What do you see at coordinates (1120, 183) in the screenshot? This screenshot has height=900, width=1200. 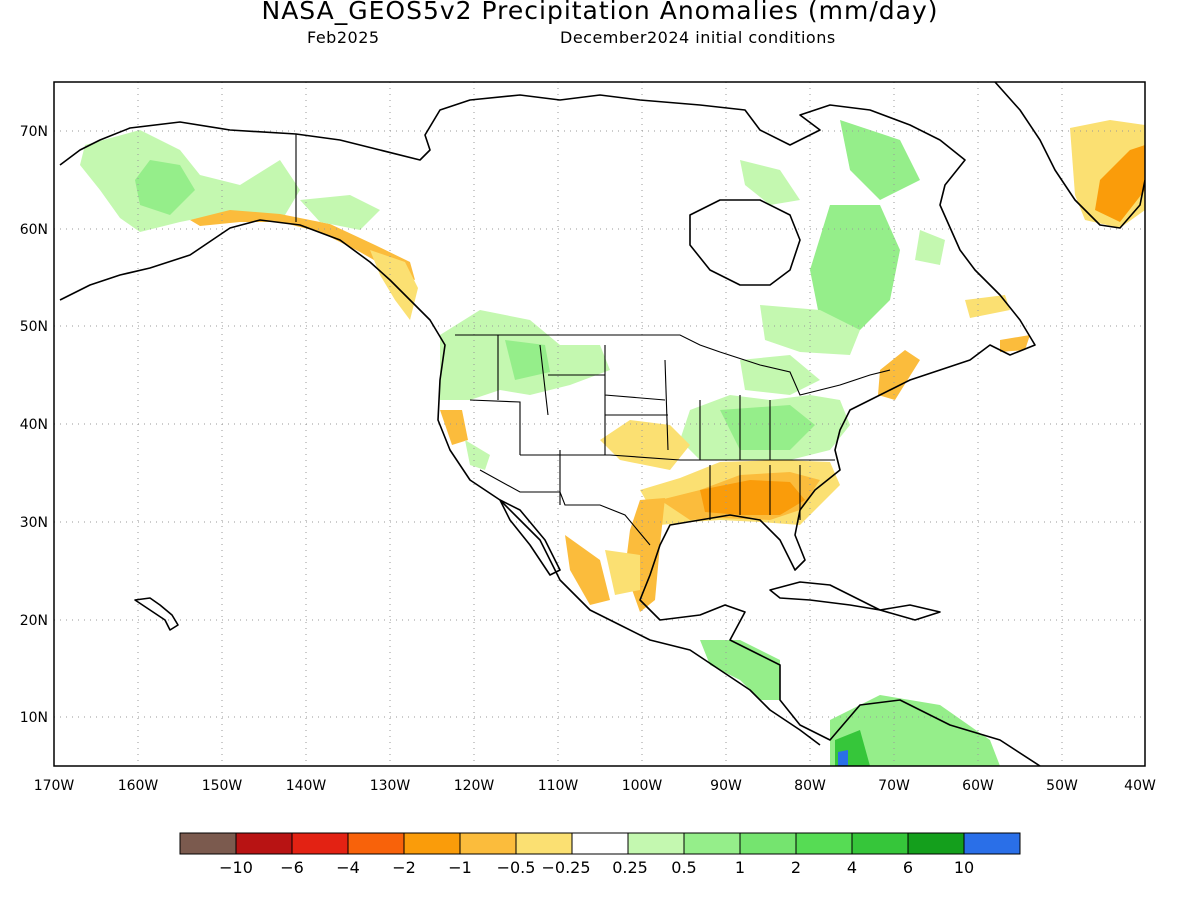 I see `dry-anomaly-greenland-core` at bounding box center [1120, 183].